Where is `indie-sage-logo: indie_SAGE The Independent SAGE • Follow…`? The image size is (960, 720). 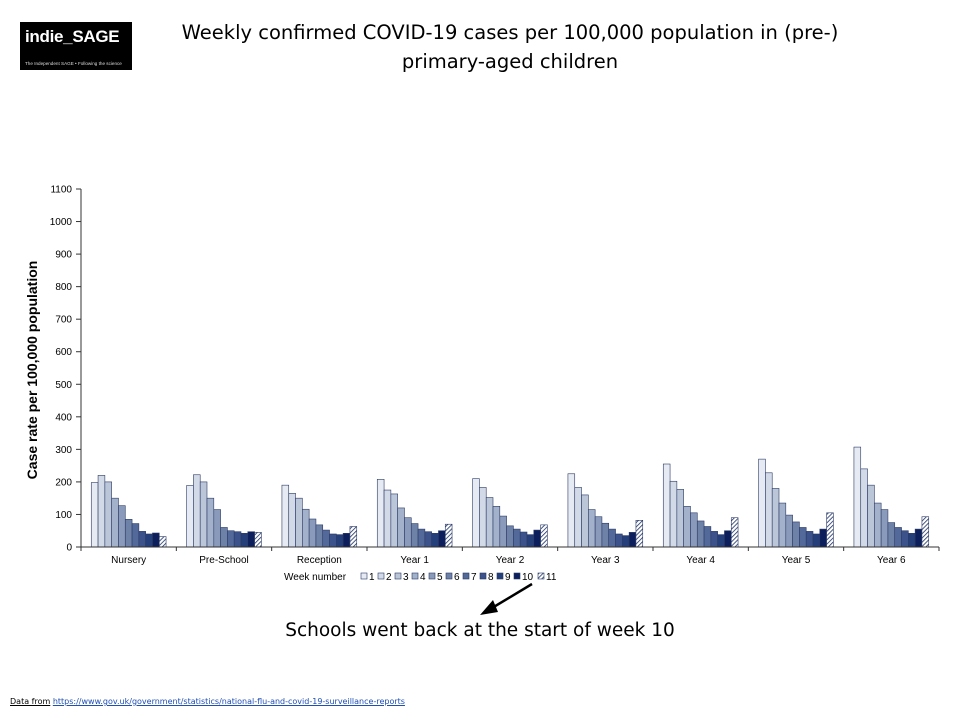
indie-sage-logo: indie_SAGE The Independent SAGE • Follow… is located at coordinates (76, 46).